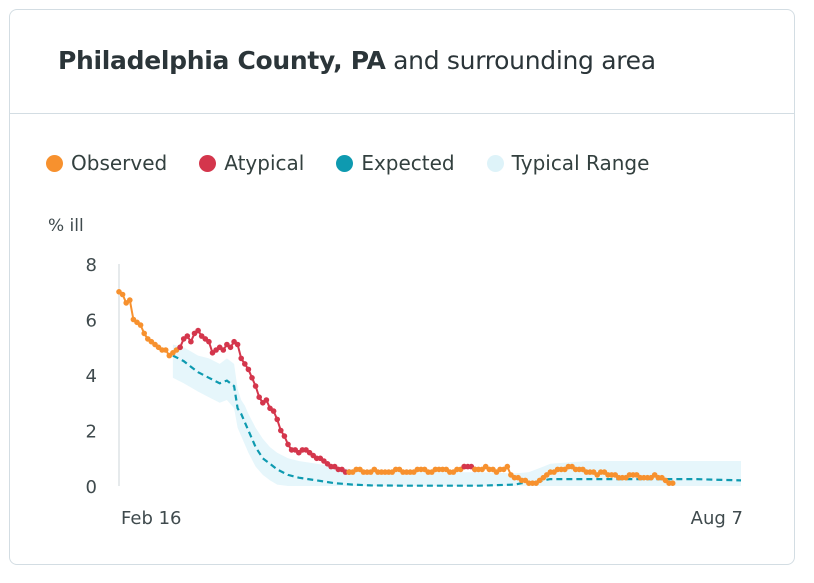 Image resolution: width=814 pixels, height=583 pixels. I want to click on expected-swatch, so click(345, 163).